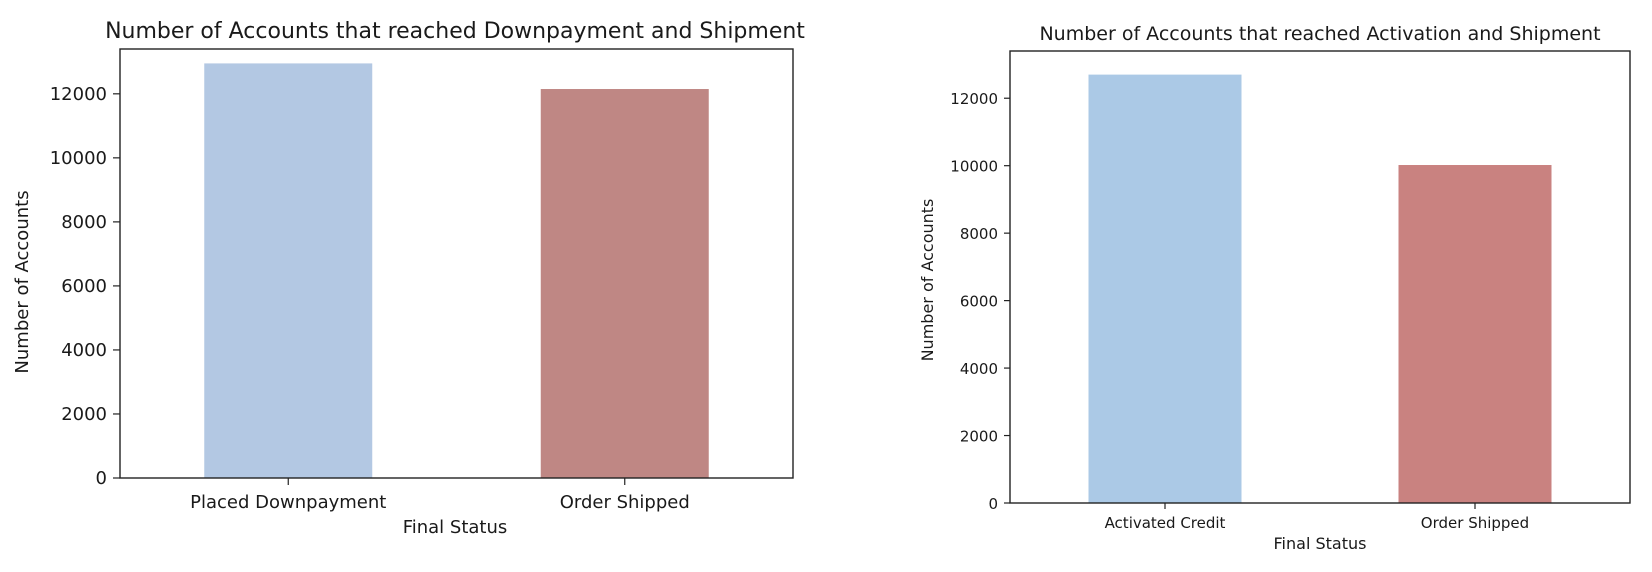 Image resolution: width=1652 pixels, height=572 pixels. What do you see at coordinates (1165, 288) in the screenshot?
I see `bar-activated-credit` at bounding box center [1165, 288].